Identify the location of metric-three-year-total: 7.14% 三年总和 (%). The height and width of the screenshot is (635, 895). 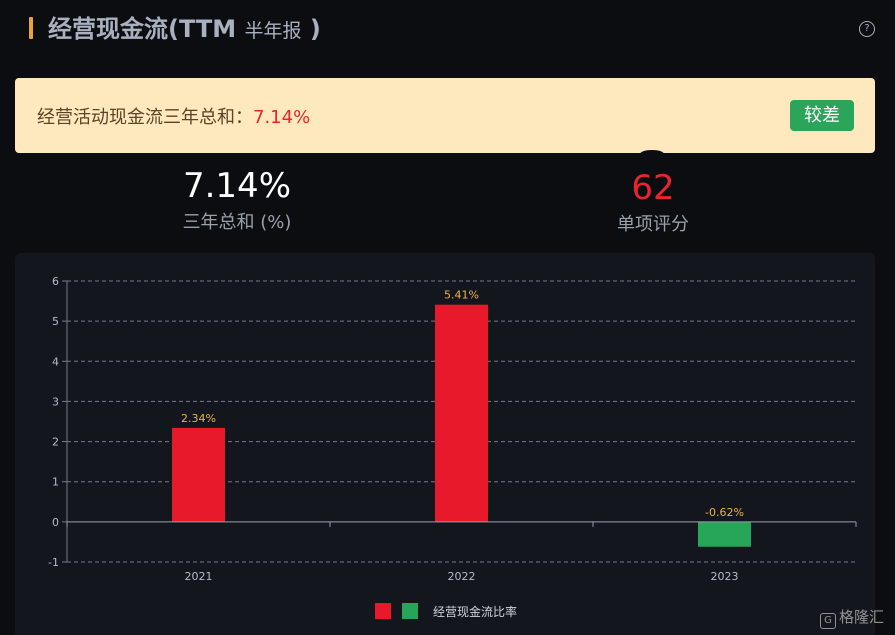
(237, 200).